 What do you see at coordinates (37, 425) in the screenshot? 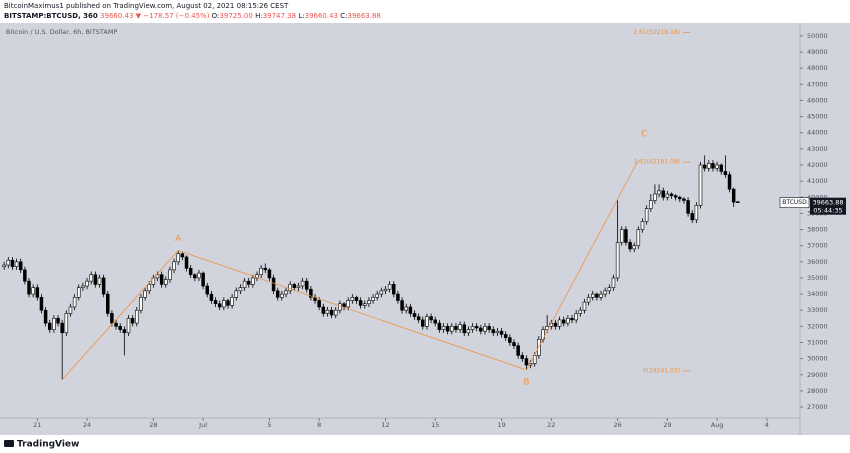
I see `x-tick-label: 21` at bounding box center [37, 425].